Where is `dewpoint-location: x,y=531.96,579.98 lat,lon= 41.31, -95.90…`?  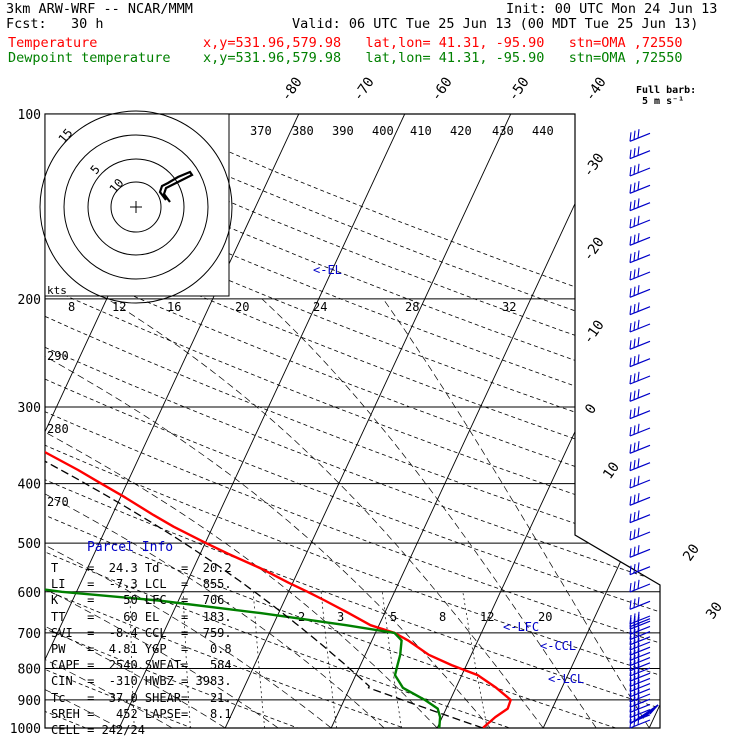
dewpoint-location: x,y=531.96,579.98 lat,lon= 41.31, -95.90… is located at coordinates (443, 58).